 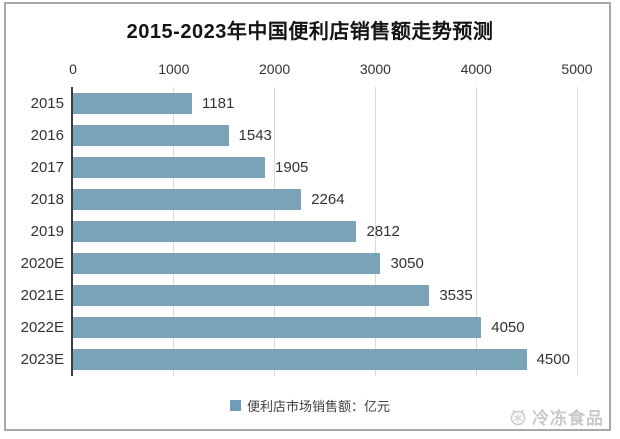 What do you see at coordinates (47, 103) in the screenshot?
I see `category-label: 2015` at bounding box center [47, 103].